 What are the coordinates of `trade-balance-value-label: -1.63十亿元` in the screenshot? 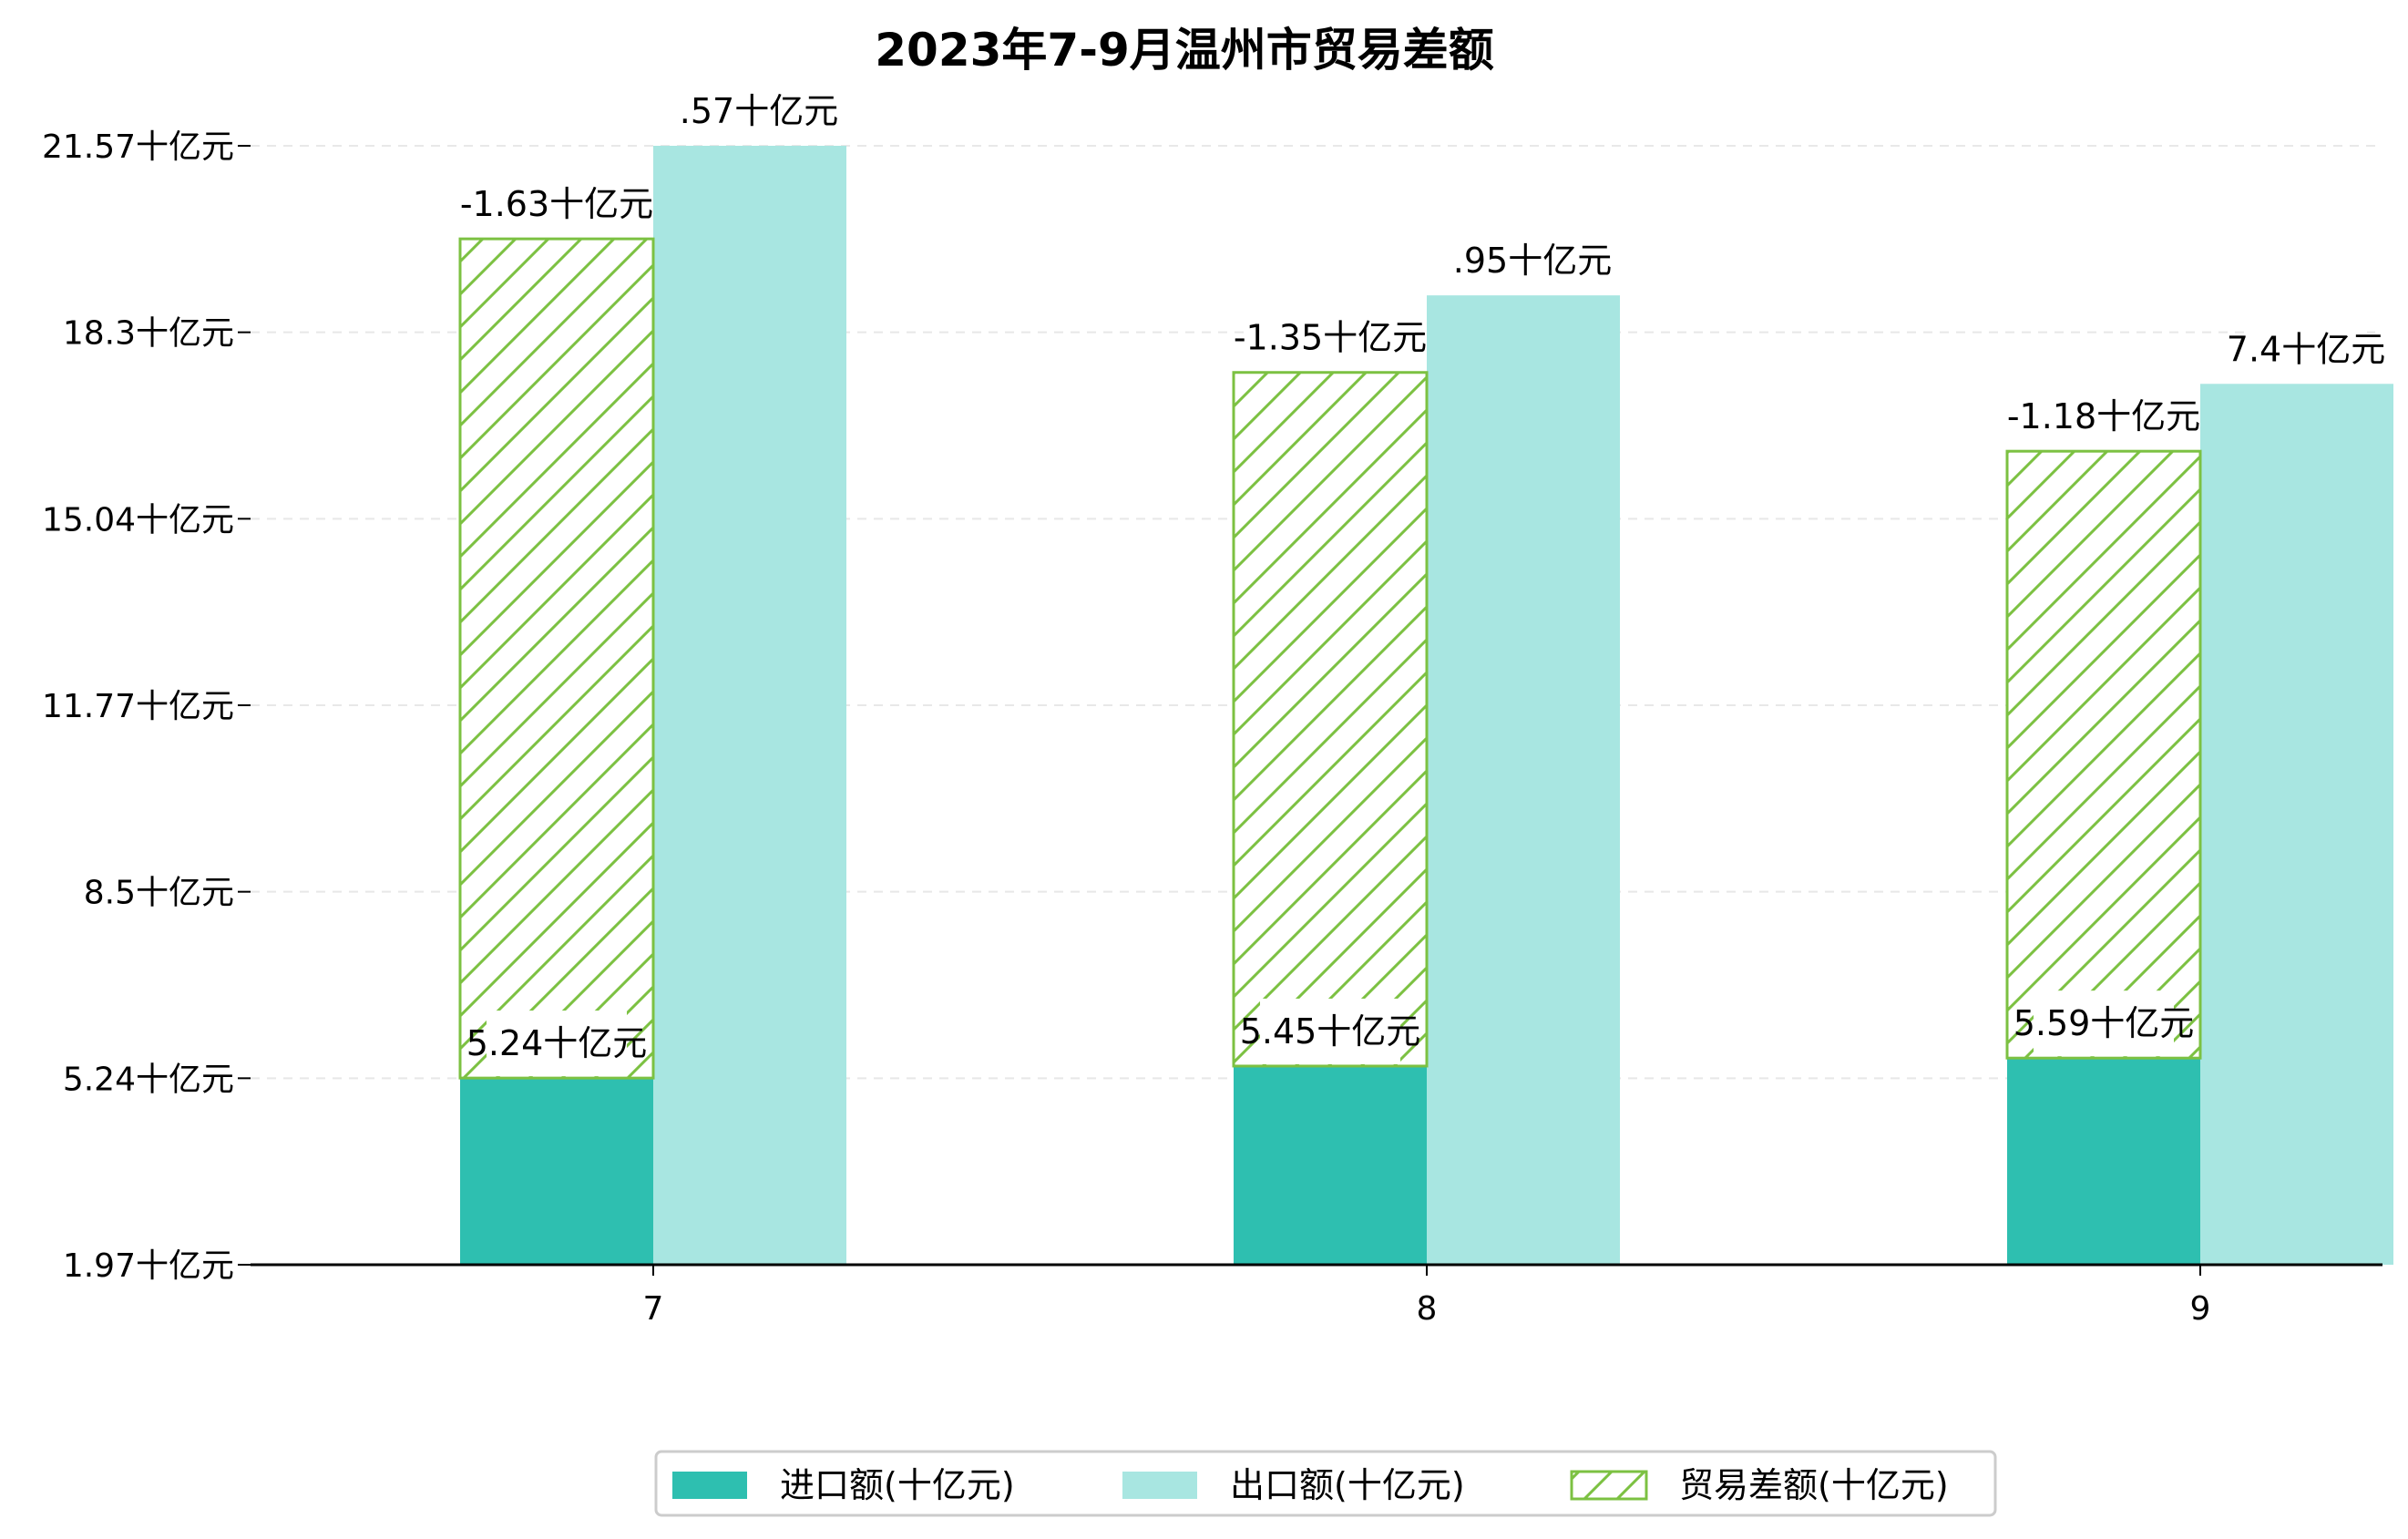 It's located at (556, 204).